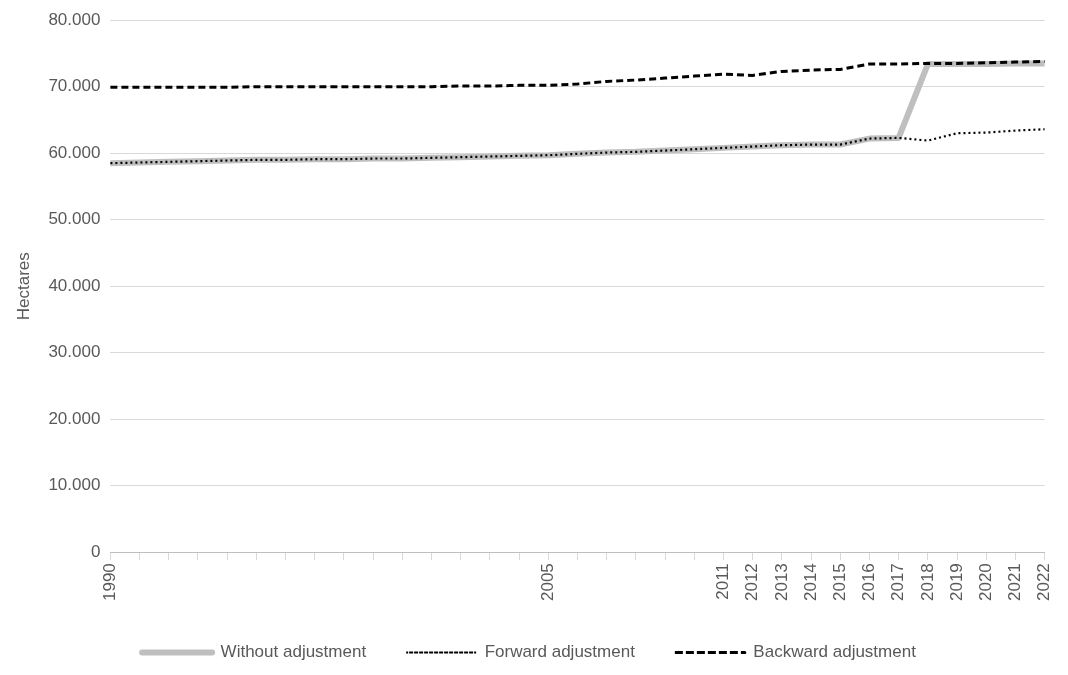 This screenshot has width=1068, height=675. Describe the element at coordinates (956, 582) in the screenshot. I see `x-tick-label: 2019` at that location.